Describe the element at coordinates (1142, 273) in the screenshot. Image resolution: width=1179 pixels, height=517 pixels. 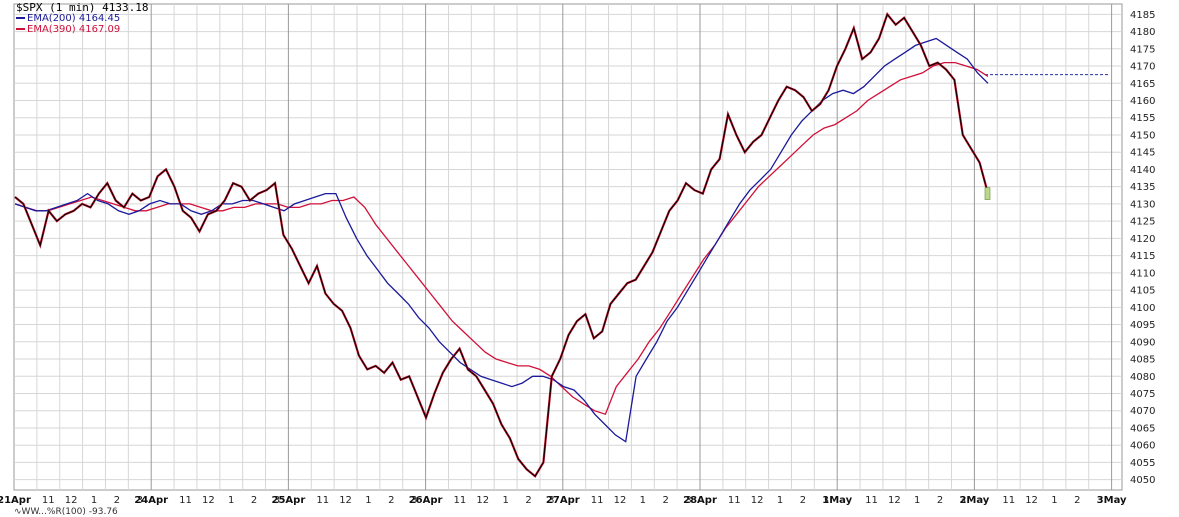
I see `y-tick-label: 4110` at that location.